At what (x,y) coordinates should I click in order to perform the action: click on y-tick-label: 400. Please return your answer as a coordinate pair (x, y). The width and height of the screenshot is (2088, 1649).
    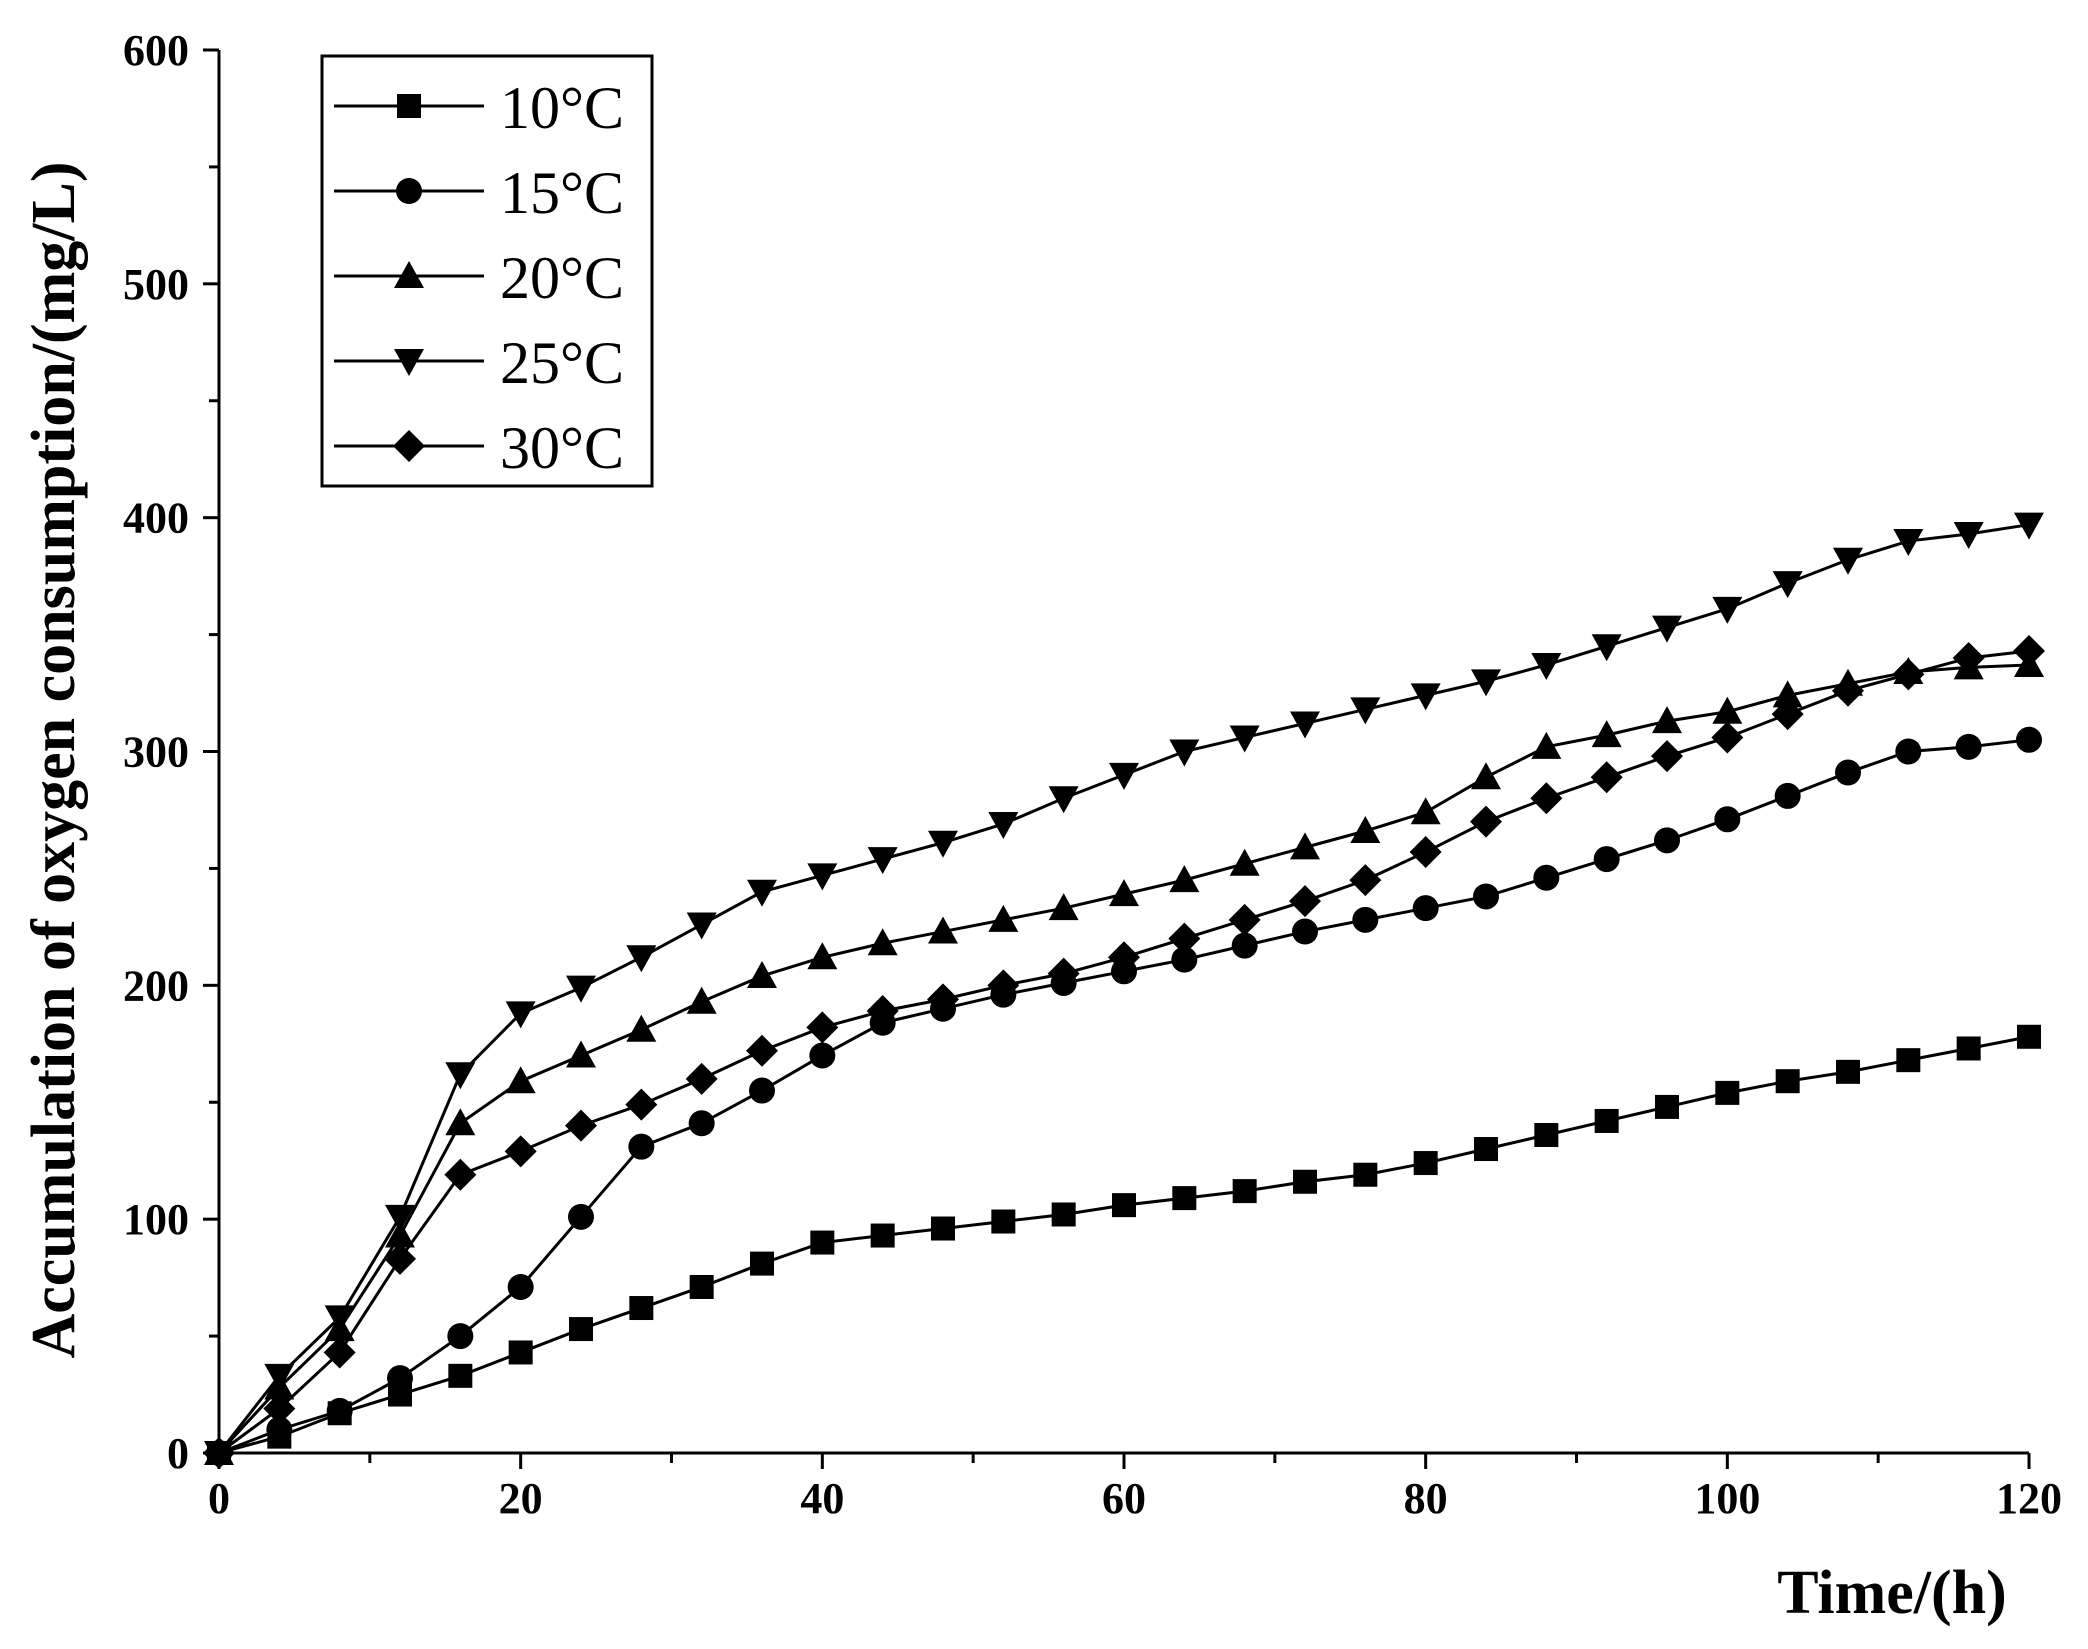
    Looking at the image, I should click on (156, 518).